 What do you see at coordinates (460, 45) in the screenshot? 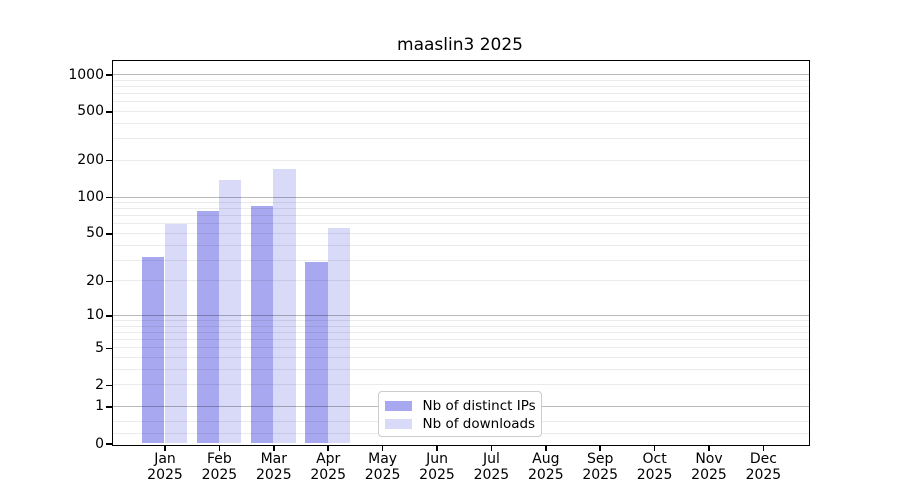
I see `chart-title: maaslin3 2025` at bounding box center [460, 45].